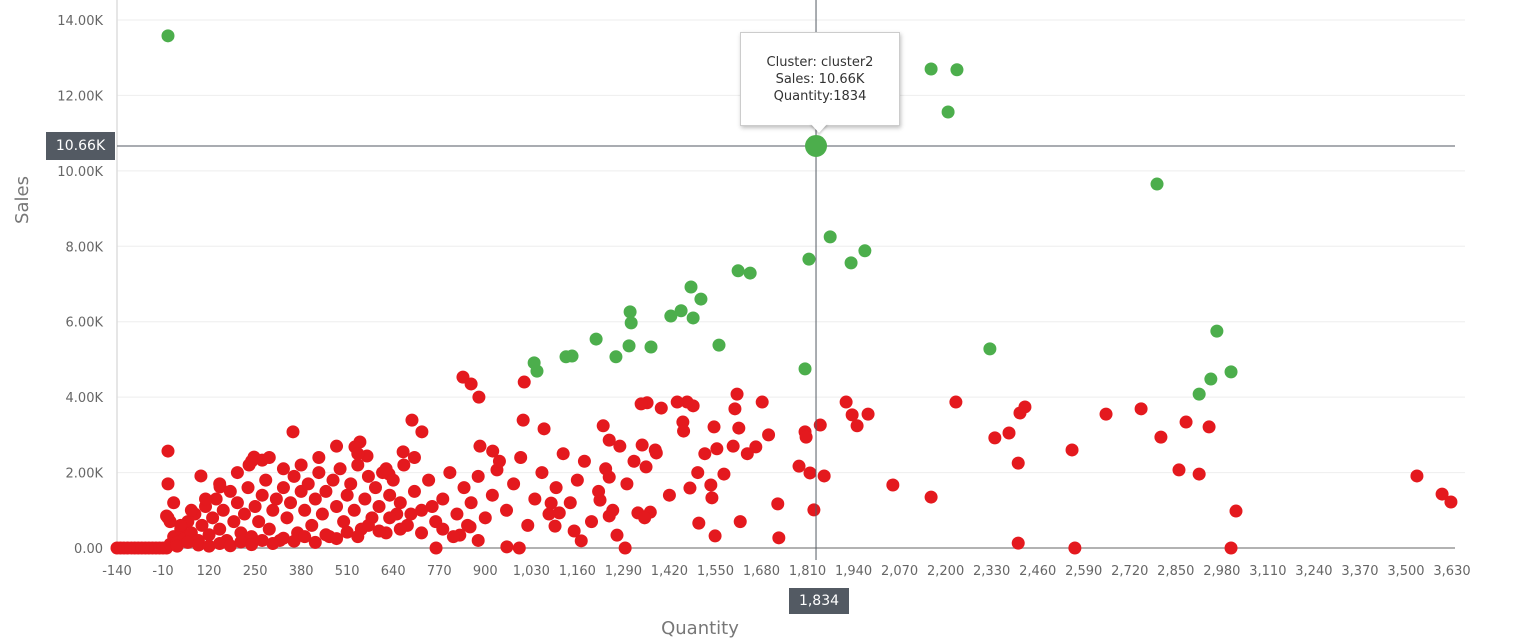 The image size is (1536, 642). Describe the element at coordinates (623, 571) in the screenshot. I see `x-tick-label: 1,290` at that location.